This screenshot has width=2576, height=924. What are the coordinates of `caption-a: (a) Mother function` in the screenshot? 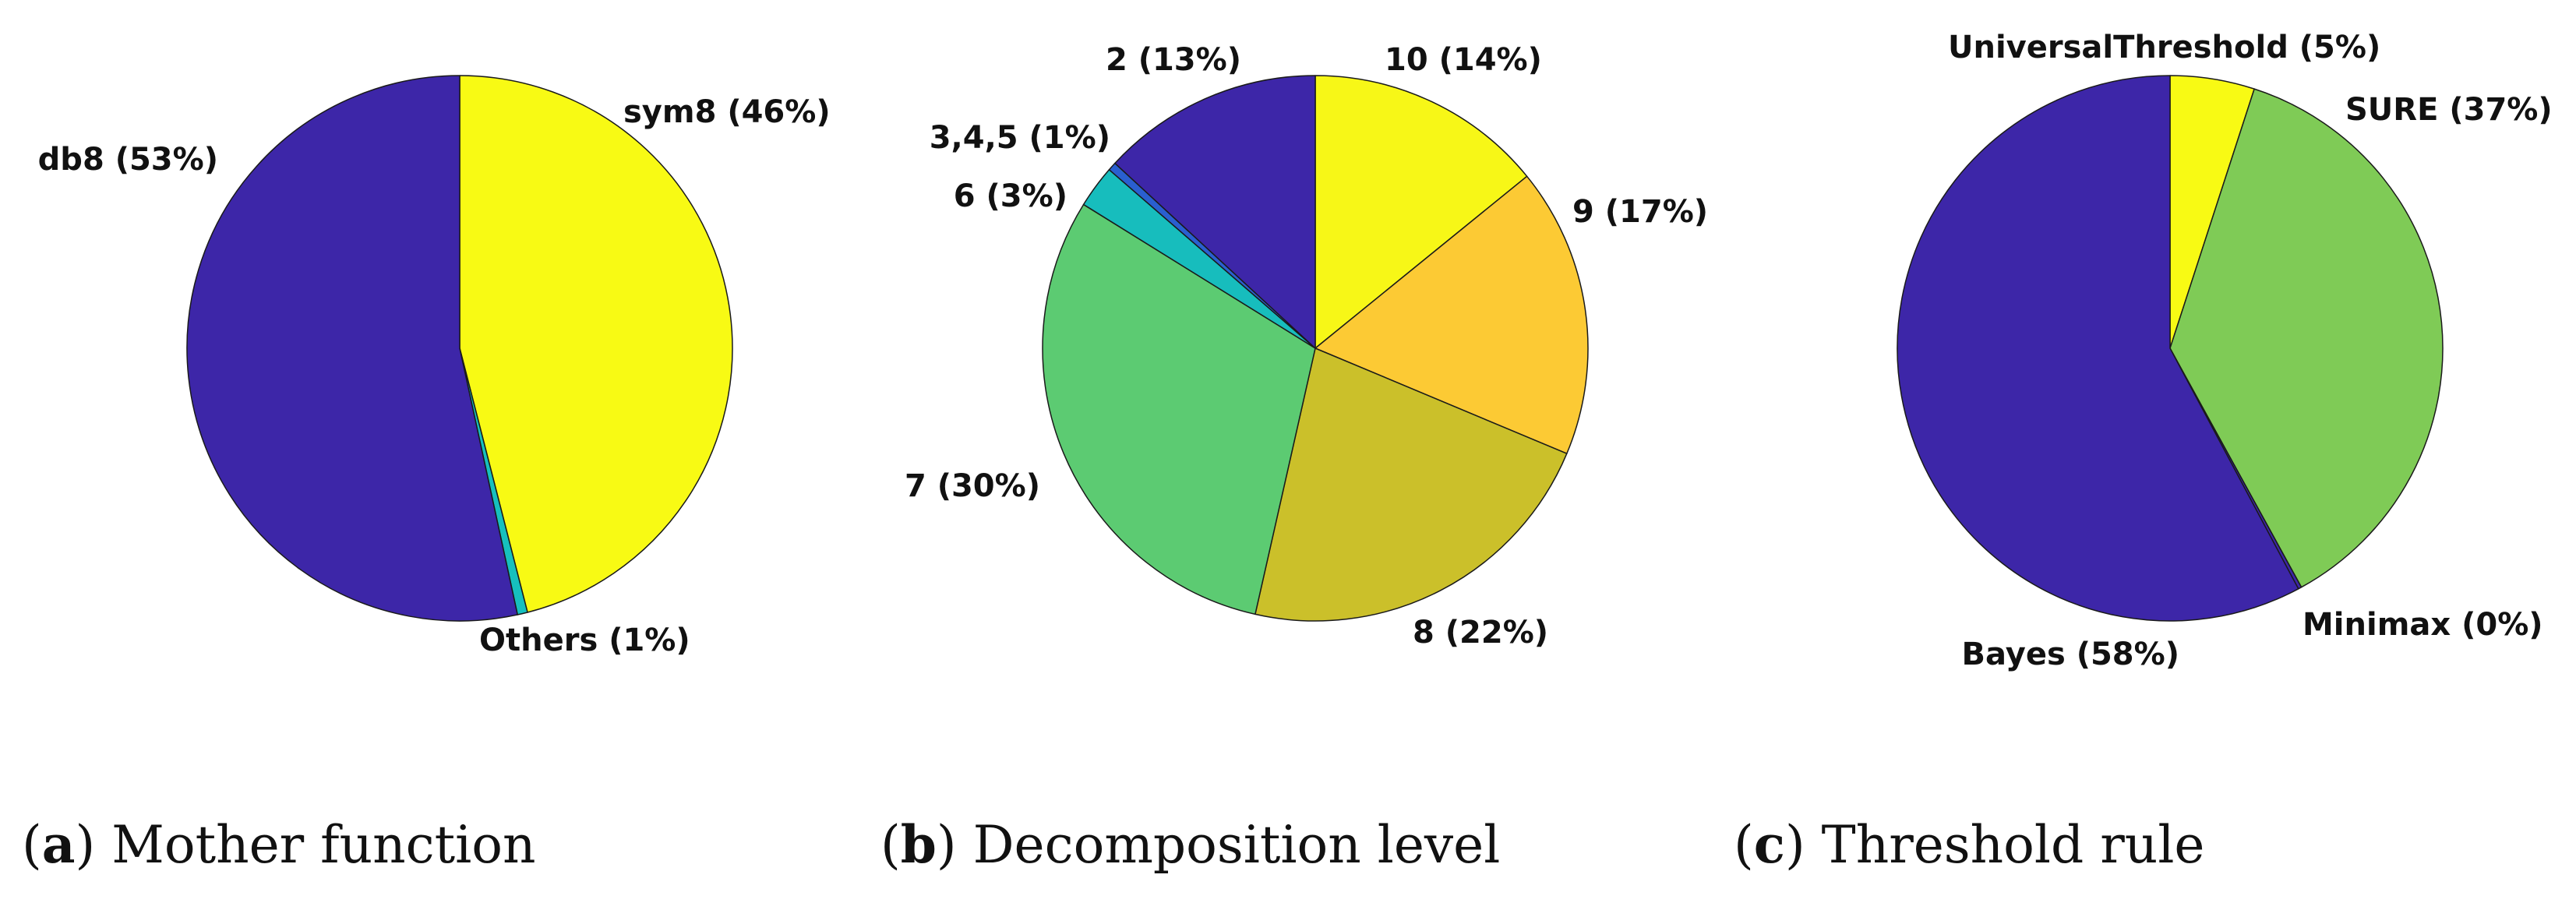 It's located at (279, 844).